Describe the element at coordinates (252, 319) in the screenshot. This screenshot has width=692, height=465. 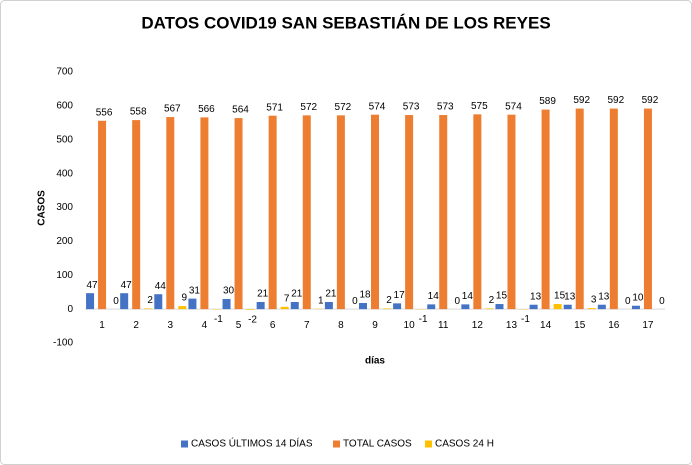
I see `data-label: -2` at that location.